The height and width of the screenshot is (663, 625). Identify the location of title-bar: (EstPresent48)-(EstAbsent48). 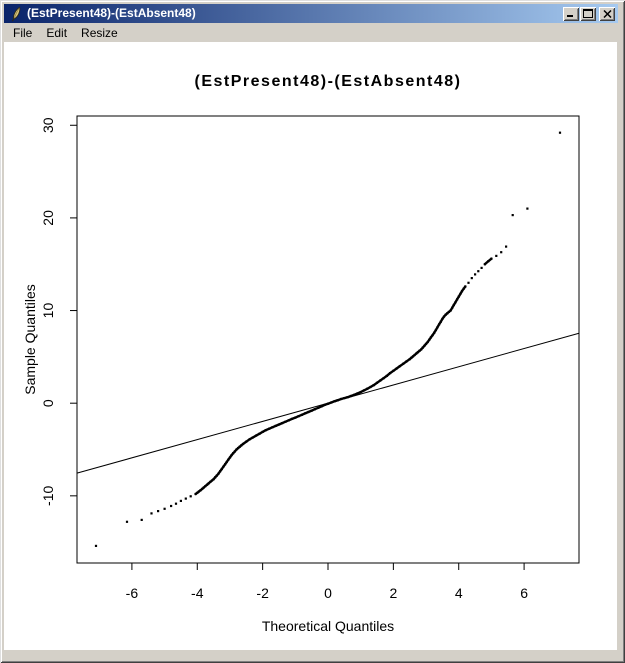
(311, 13).